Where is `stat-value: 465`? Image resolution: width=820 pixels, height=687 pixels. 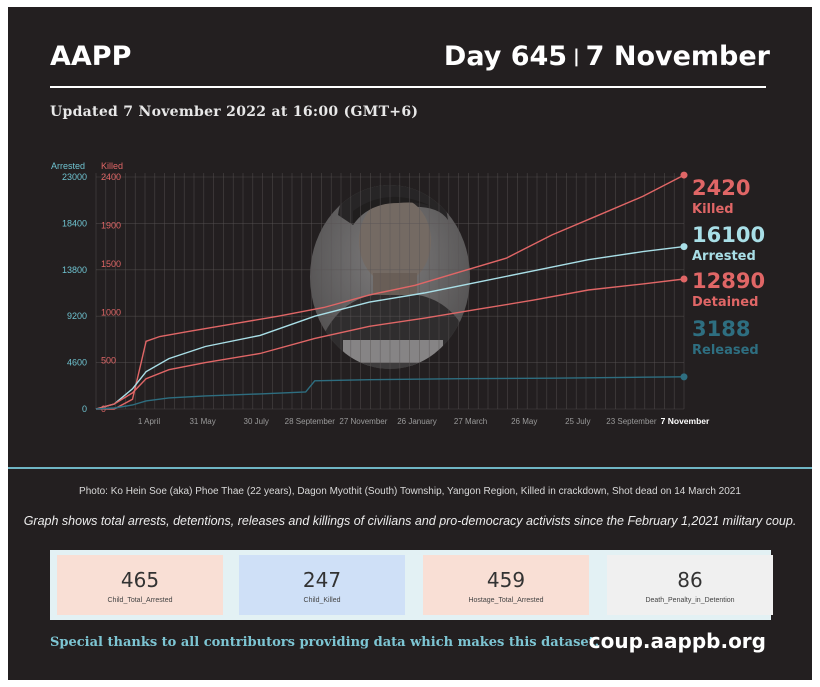
stat-value: 465 is located at coordinates (140, 580).